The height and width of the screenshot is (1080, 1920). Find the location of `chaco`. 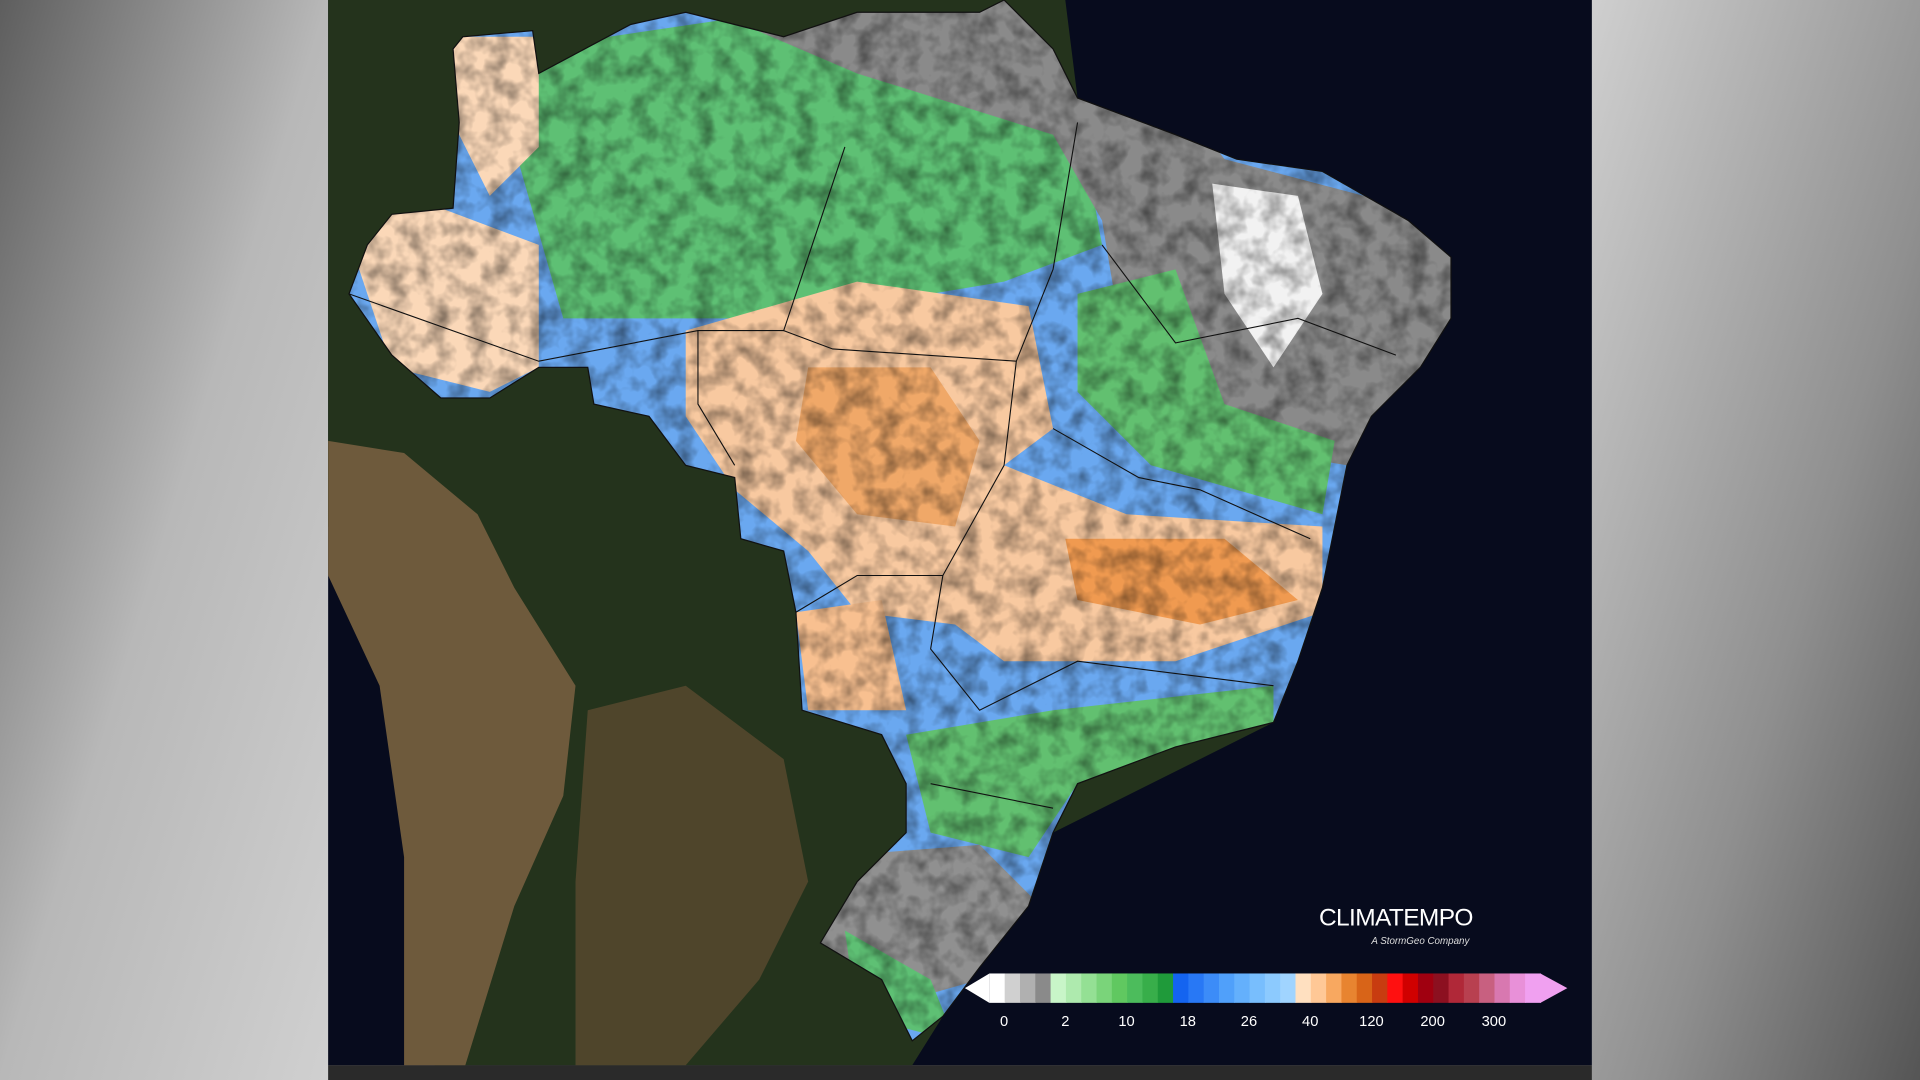

chaco is located at coordinates (692, 875).